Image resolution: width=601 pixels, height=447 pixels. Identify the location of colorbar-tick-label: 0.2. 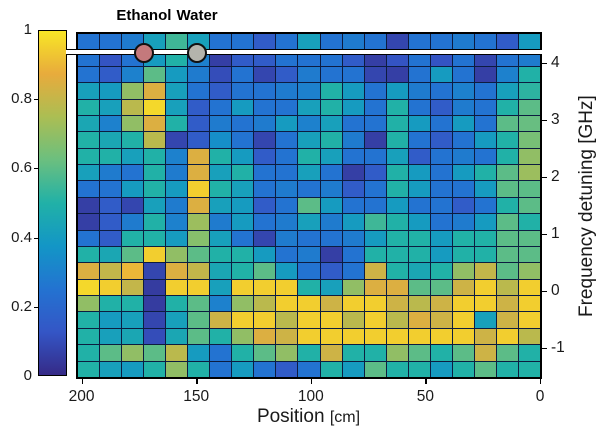
(21, 306).